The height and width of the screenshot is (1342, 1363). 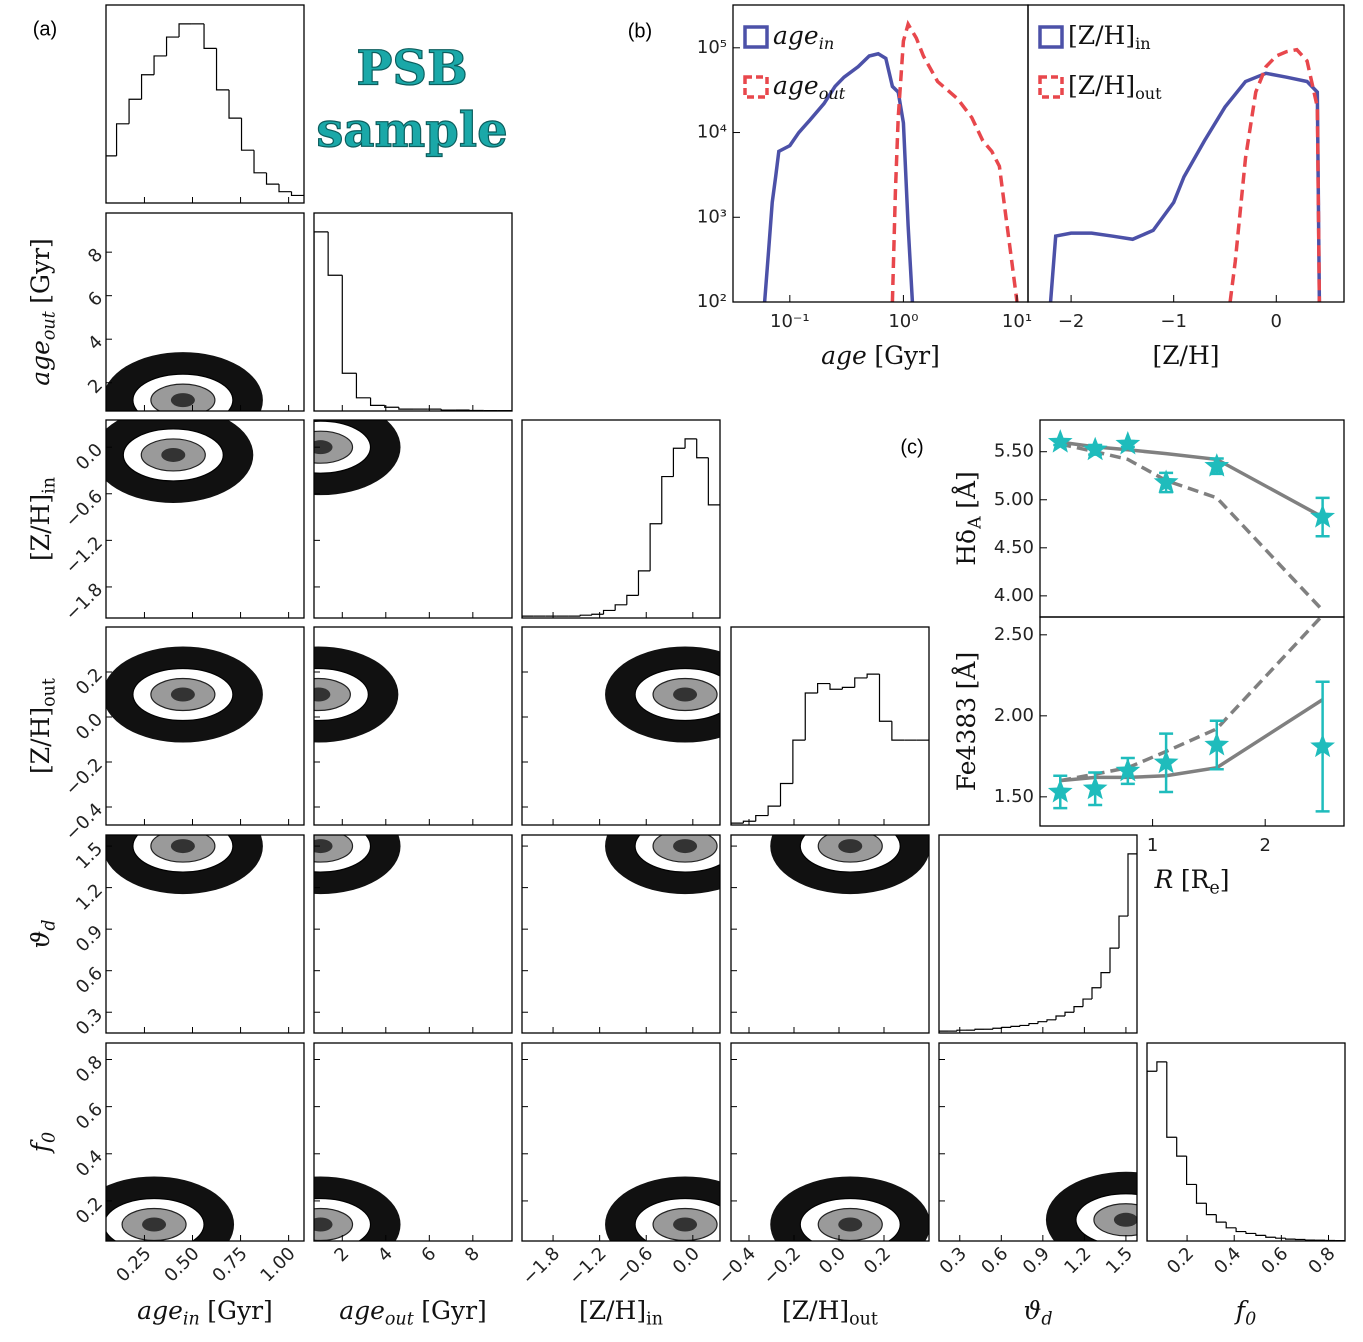 I want to click on x-tick-label: 1.2, so click(x=1077, y=1260).